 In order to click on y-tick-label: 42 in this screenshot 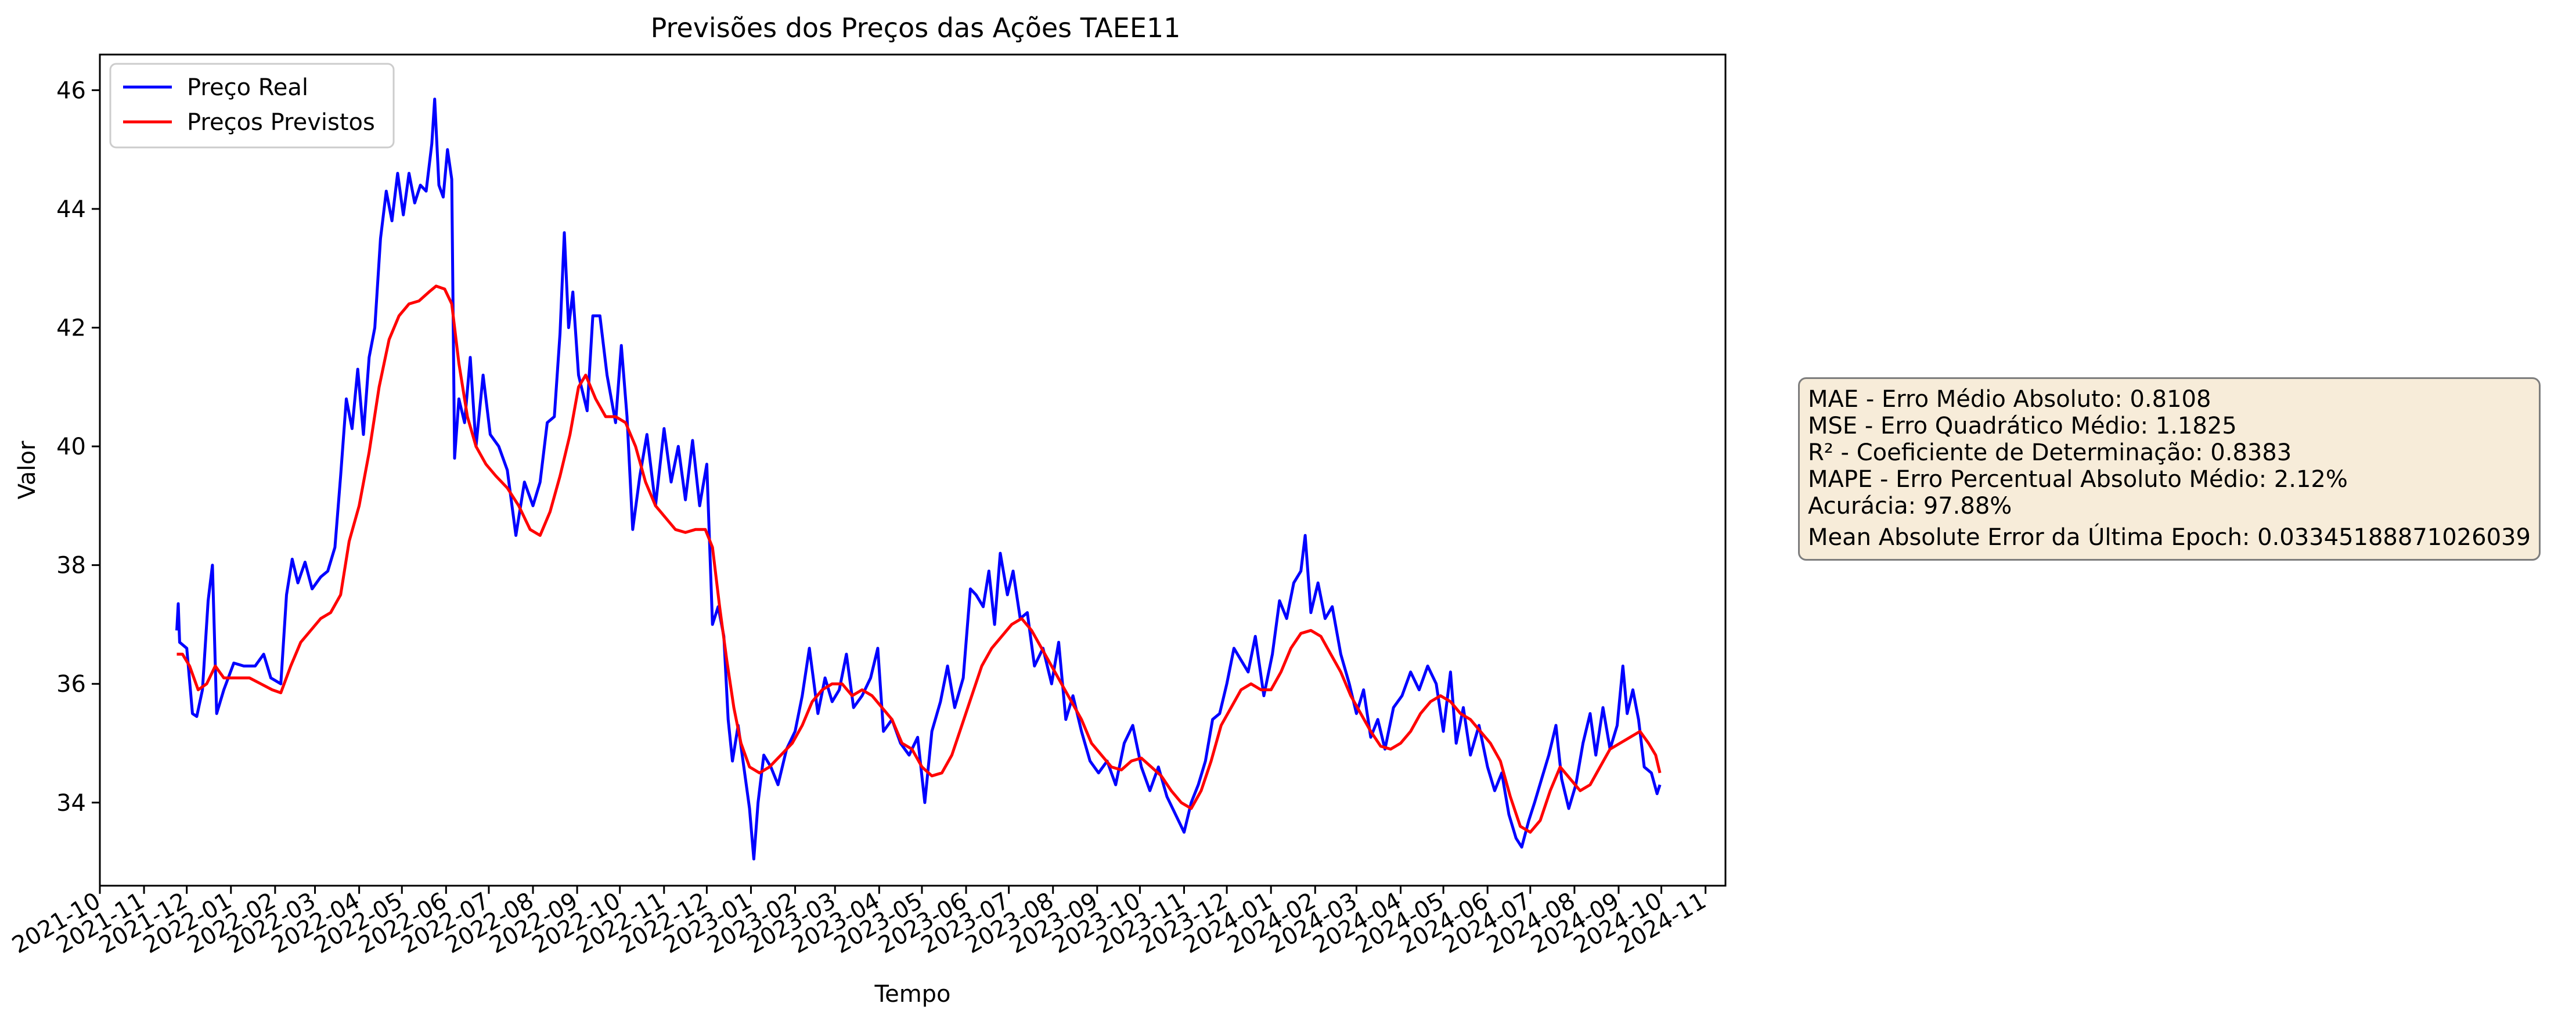, I will do `click(71, 328)`.